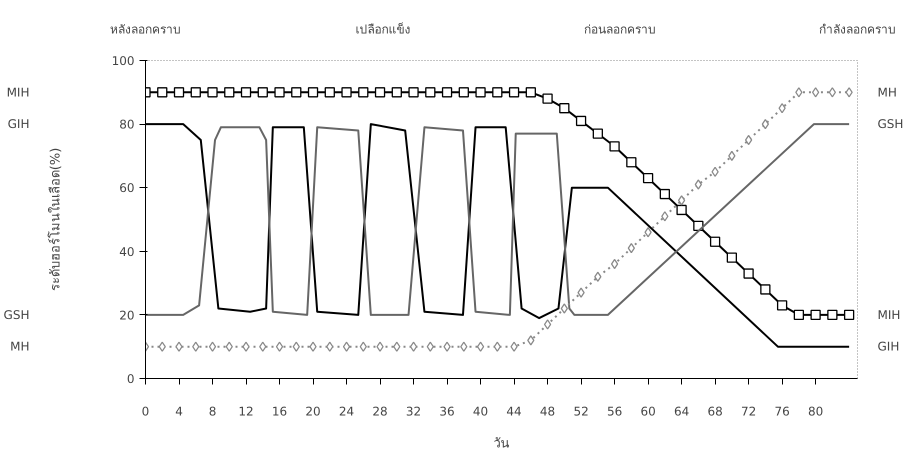 The image size is (922, 468). I want to click on x-tick-label: 72, so click(748, 411).